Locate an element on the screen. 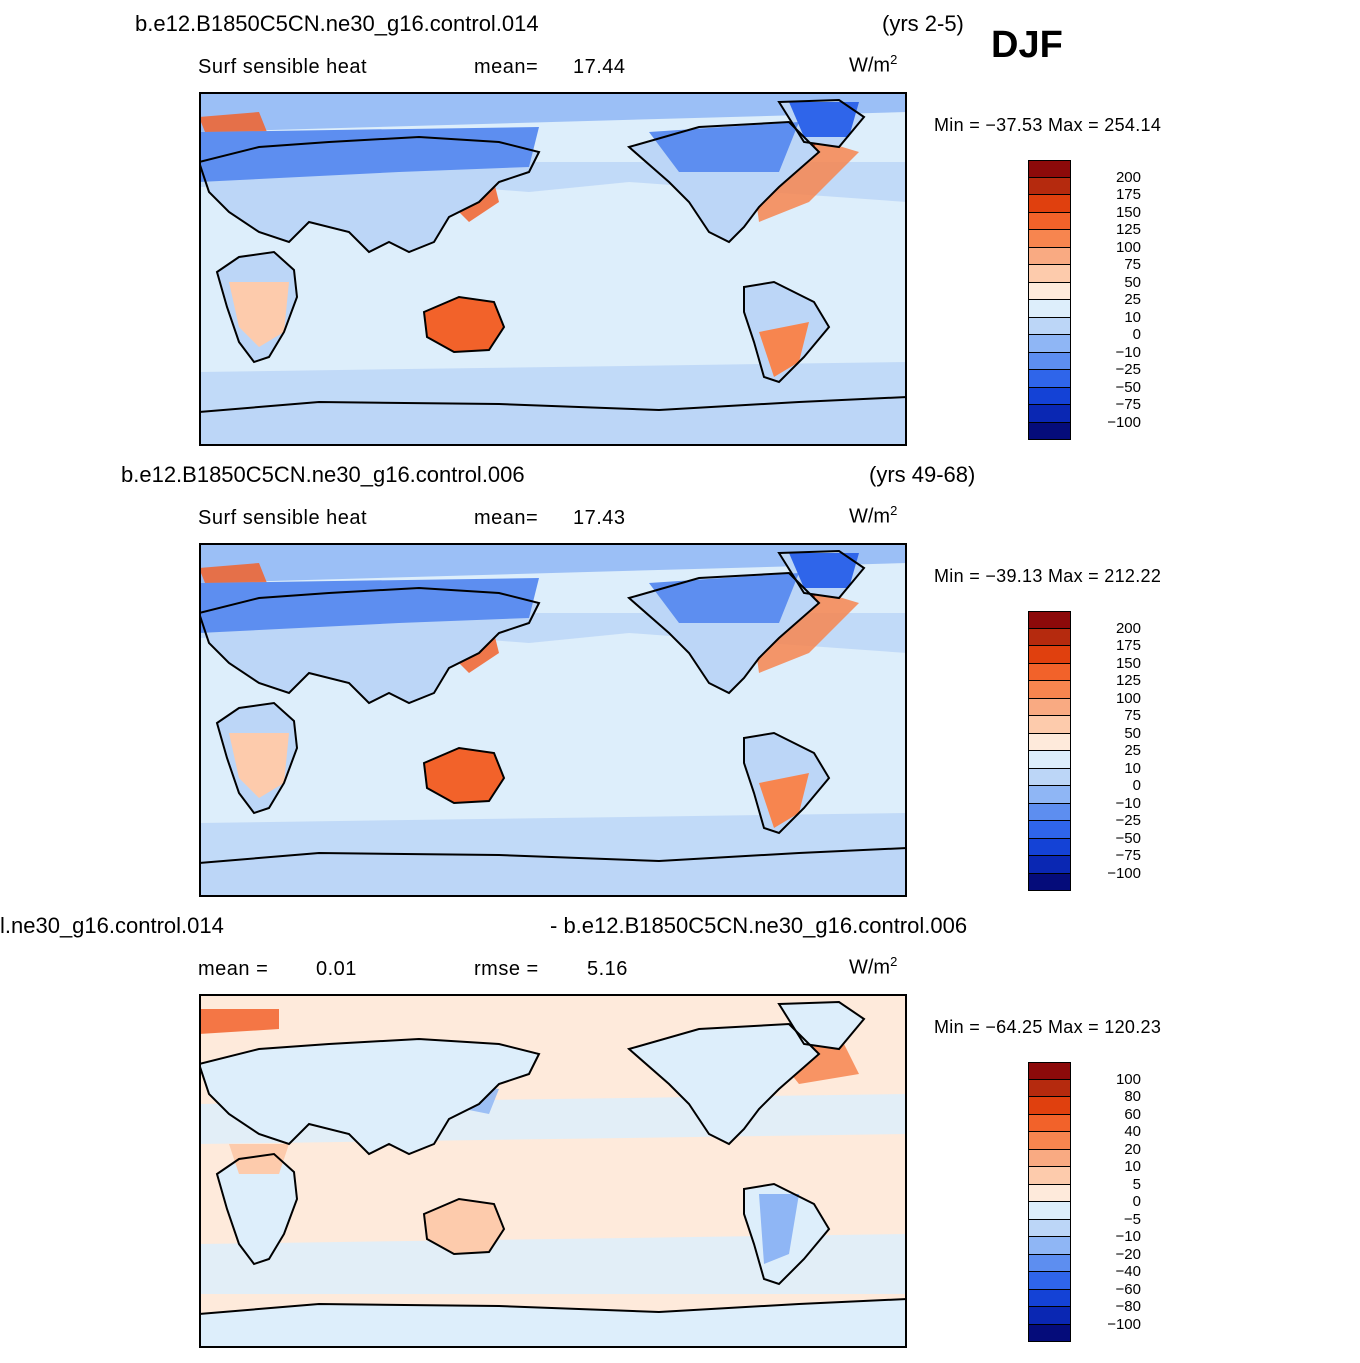 The width and height of the screenshot is (1360, 1363). colorbar-tick-label: 60 is located at coordinates (1132, 1114).